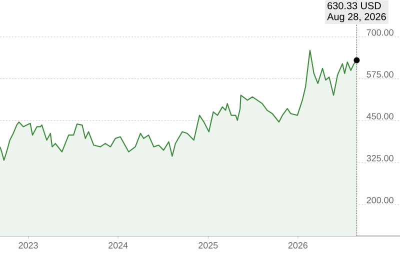 This screenshot has height=260, width=400. Describe the element at coordinates (118, 245) in the screenshot. I see `x-tick-label: 2024` at that location.